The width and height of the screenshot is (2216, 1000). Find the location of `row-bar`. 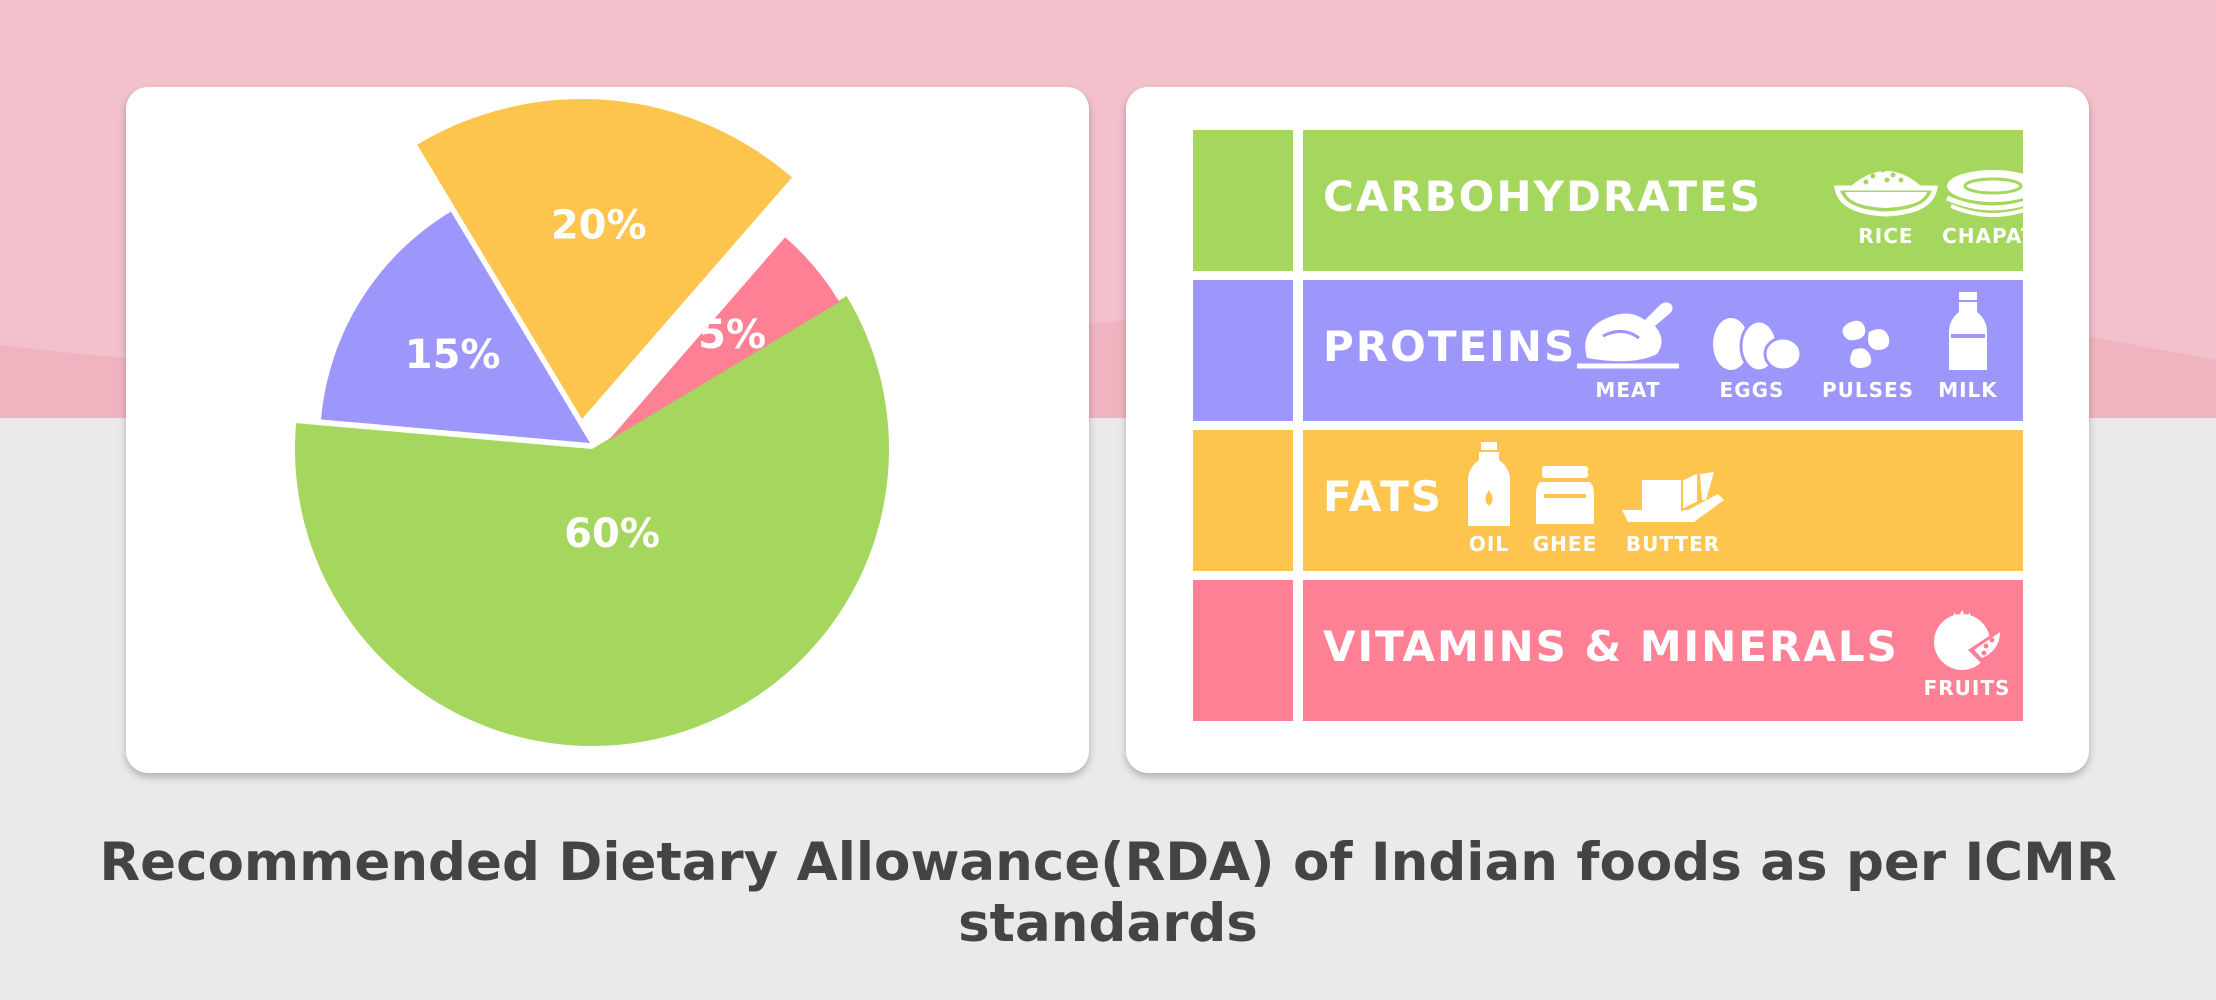

row-bar is located at coordinates (1663, 650).